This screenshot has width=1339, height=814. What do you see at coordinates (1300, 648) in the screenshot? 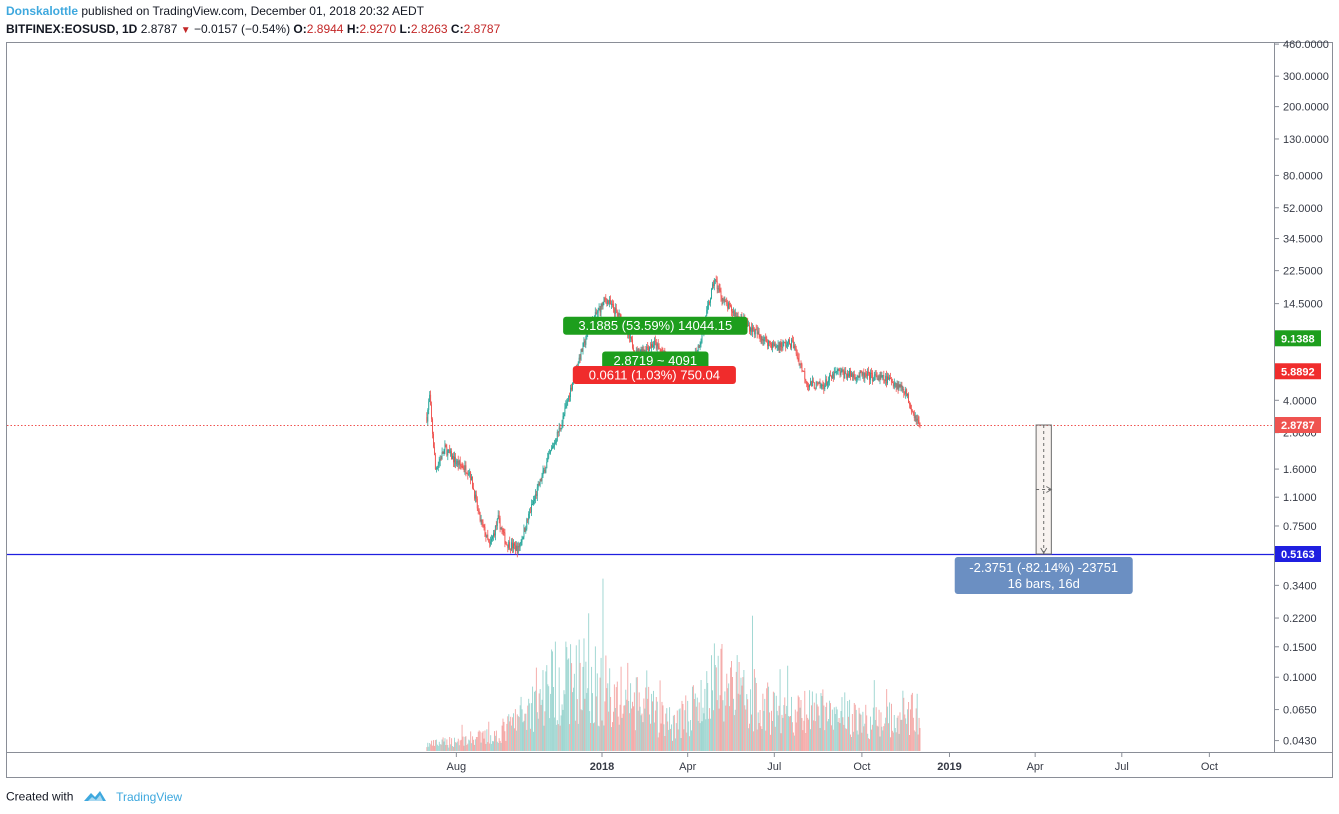
I see `y-tick-label: 0.1500` at bounding box center [1300, 648].